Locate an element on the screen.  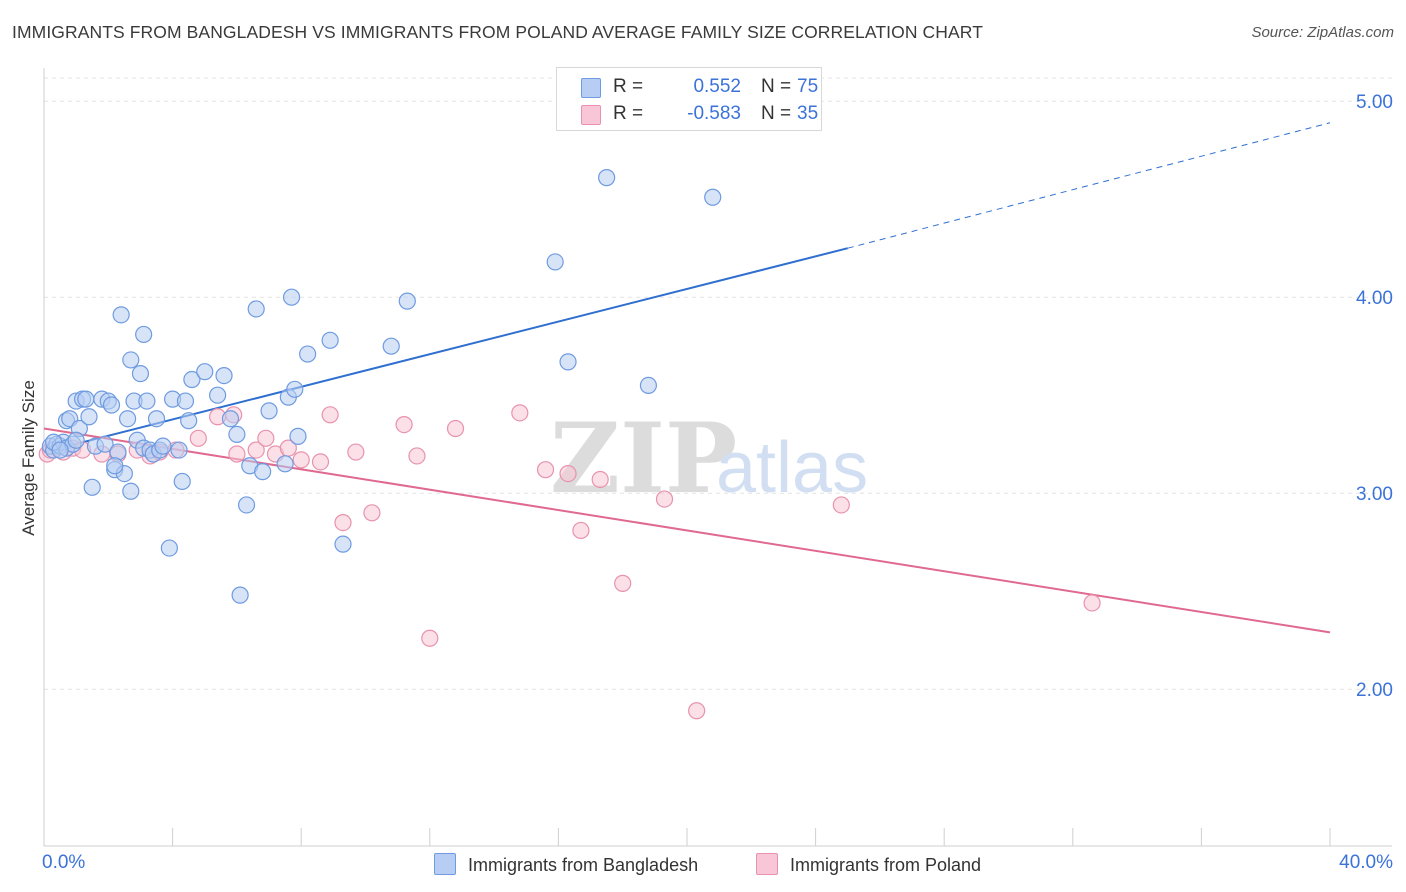
bottom-legend-label: Immigrants from Poland is located at coordinates (886, 865).